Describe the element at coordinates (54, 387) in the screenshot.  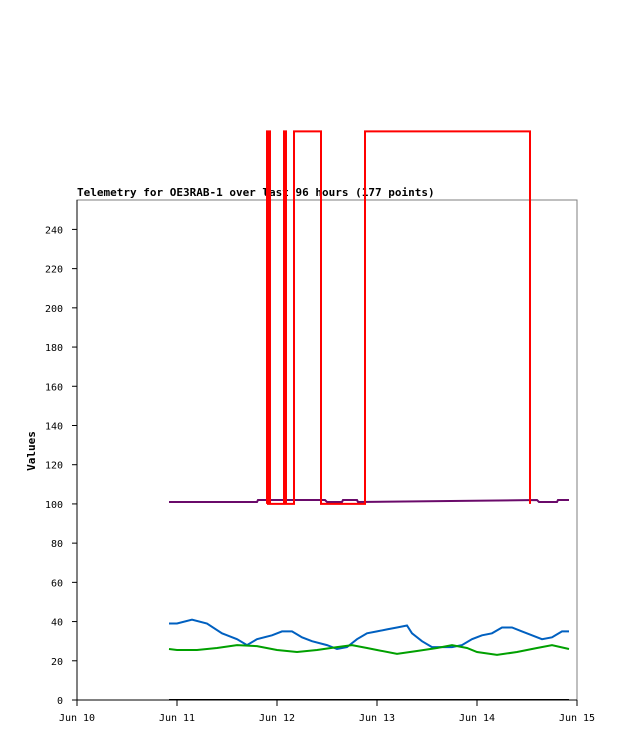
I see `y-tick-label: 160` at that location.